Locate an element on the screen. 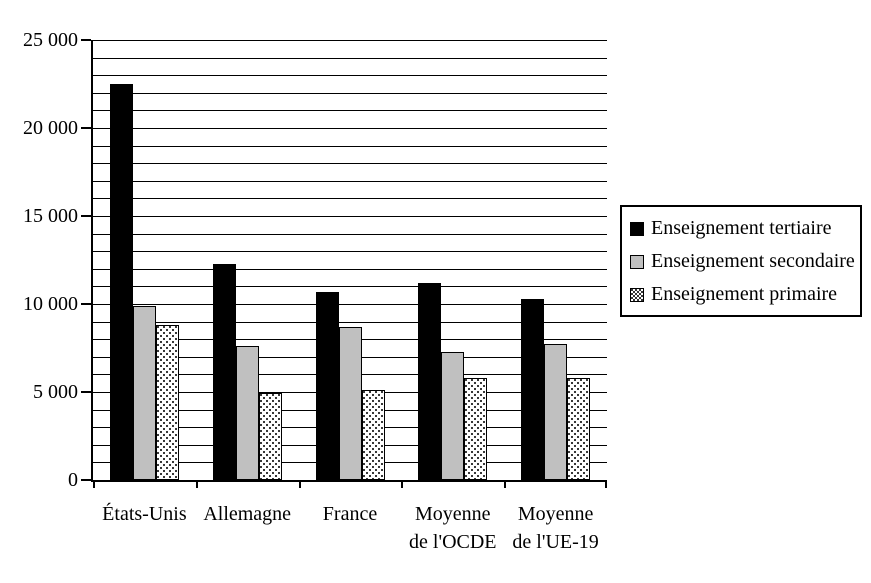 This screenshot has height=583, width=871. x-axis-label-line: France is located at coordinates (350, 514).